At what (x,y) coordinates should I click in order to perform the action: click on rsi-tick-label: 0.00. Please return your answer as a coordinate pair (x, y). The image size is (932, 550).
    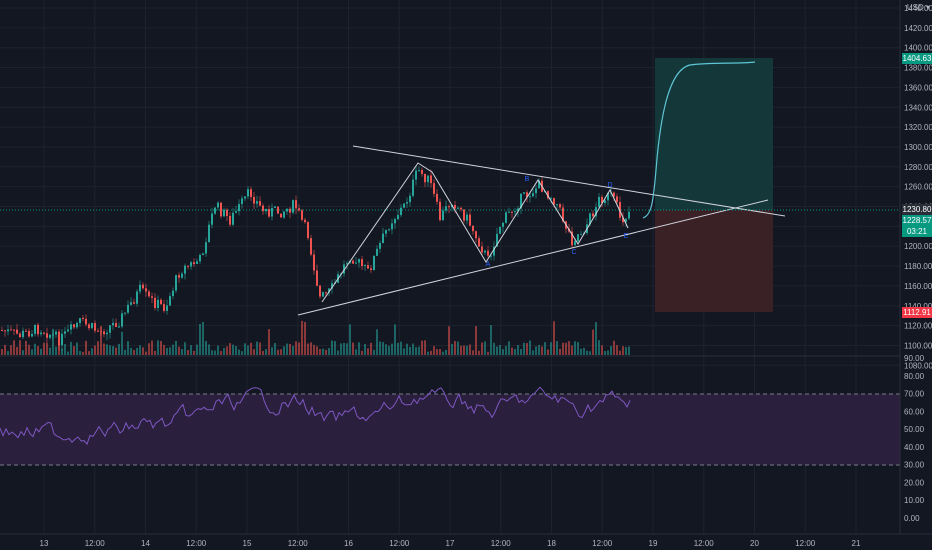
    Looking at the image, I should click on (912, 518).